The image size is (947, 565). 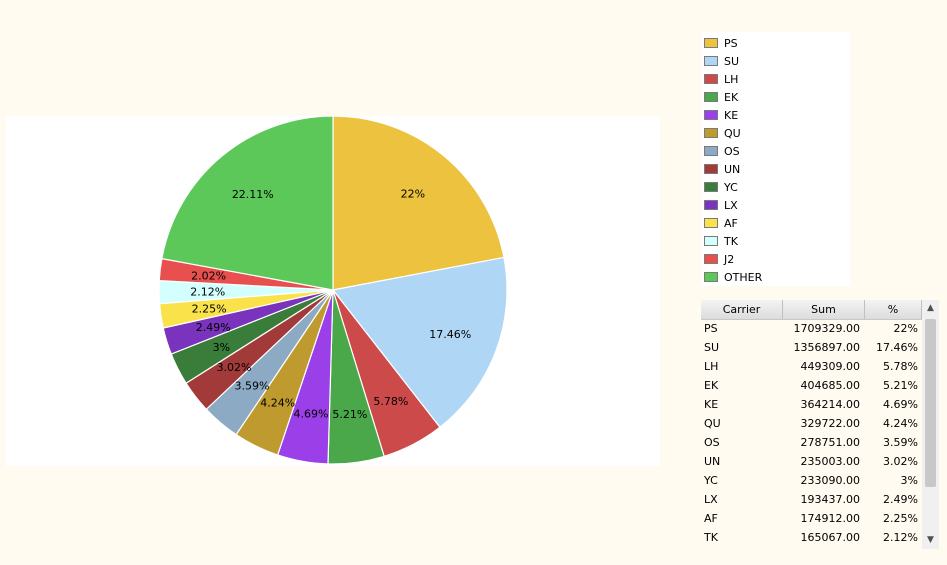 What do you see at coordinates (721, 115) in the screenshot?
I see `legend-item-ke: KE` at bounding box center [721, 115].